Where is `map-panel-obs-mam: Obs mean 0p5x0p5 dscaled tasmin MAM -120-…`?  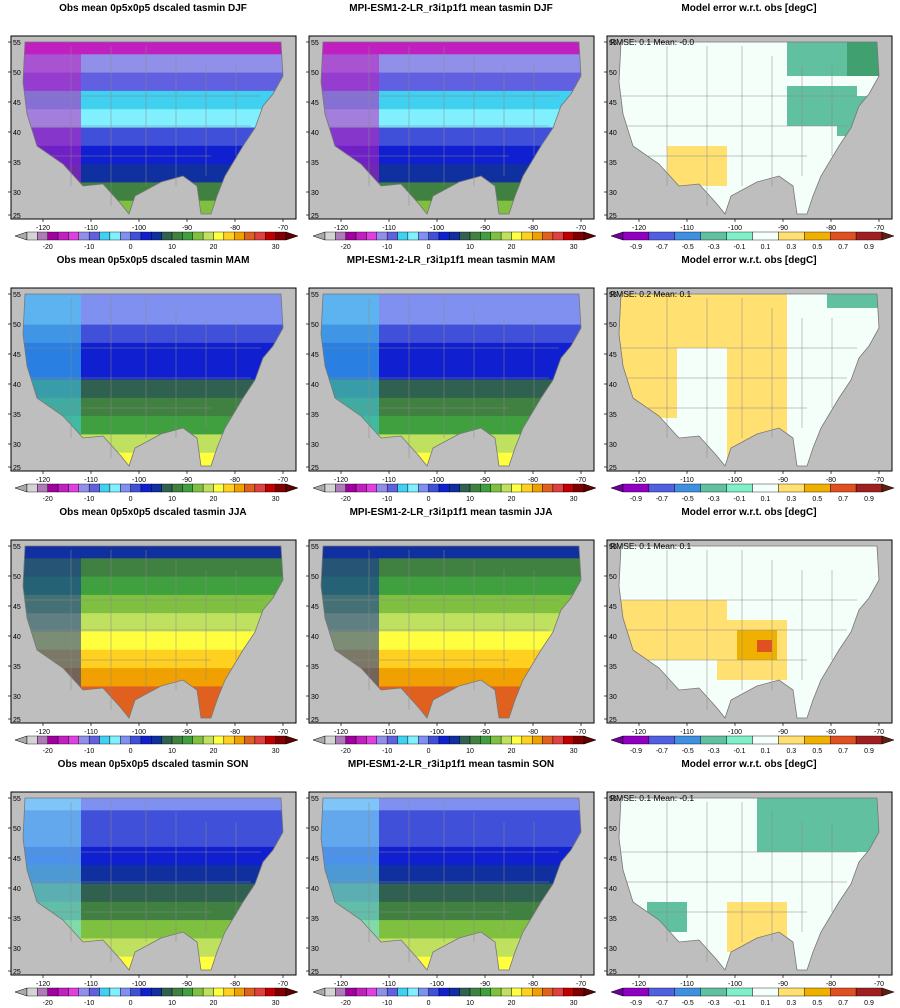
map-panel-obs-mam: Obs mean 0p5x0p5 dscaled tasmin MAM -120-… is located at coordinates (153, 378).